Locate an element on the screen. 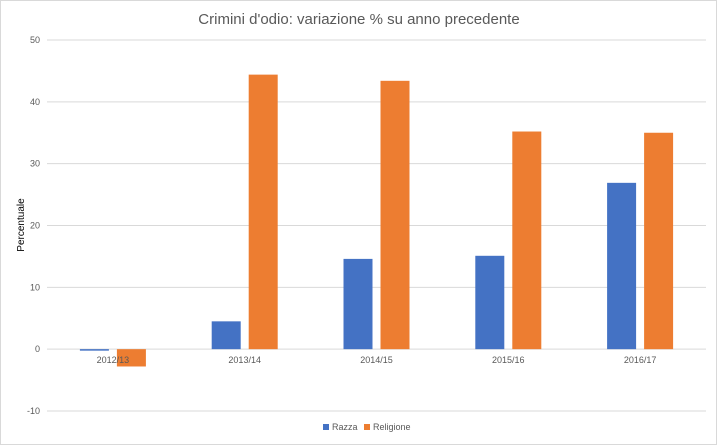 The height and width of the screenshot is (445, 717). y-tick-label: 20 is located at coordinates (35, 226).